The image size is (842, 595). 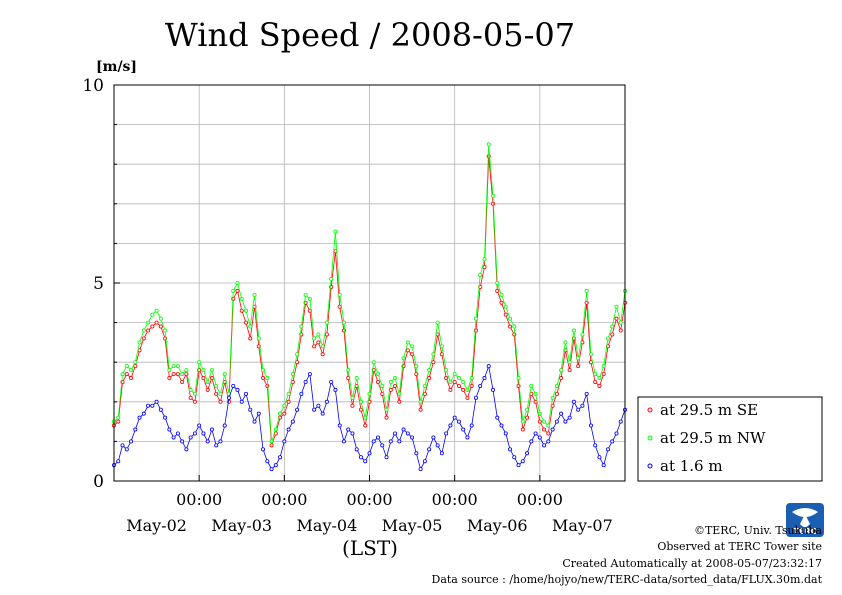 What do you see at coordinates (327, 525) in the screenshot?
I see `x-day-label: May-04` at bounding box center [327, 525].